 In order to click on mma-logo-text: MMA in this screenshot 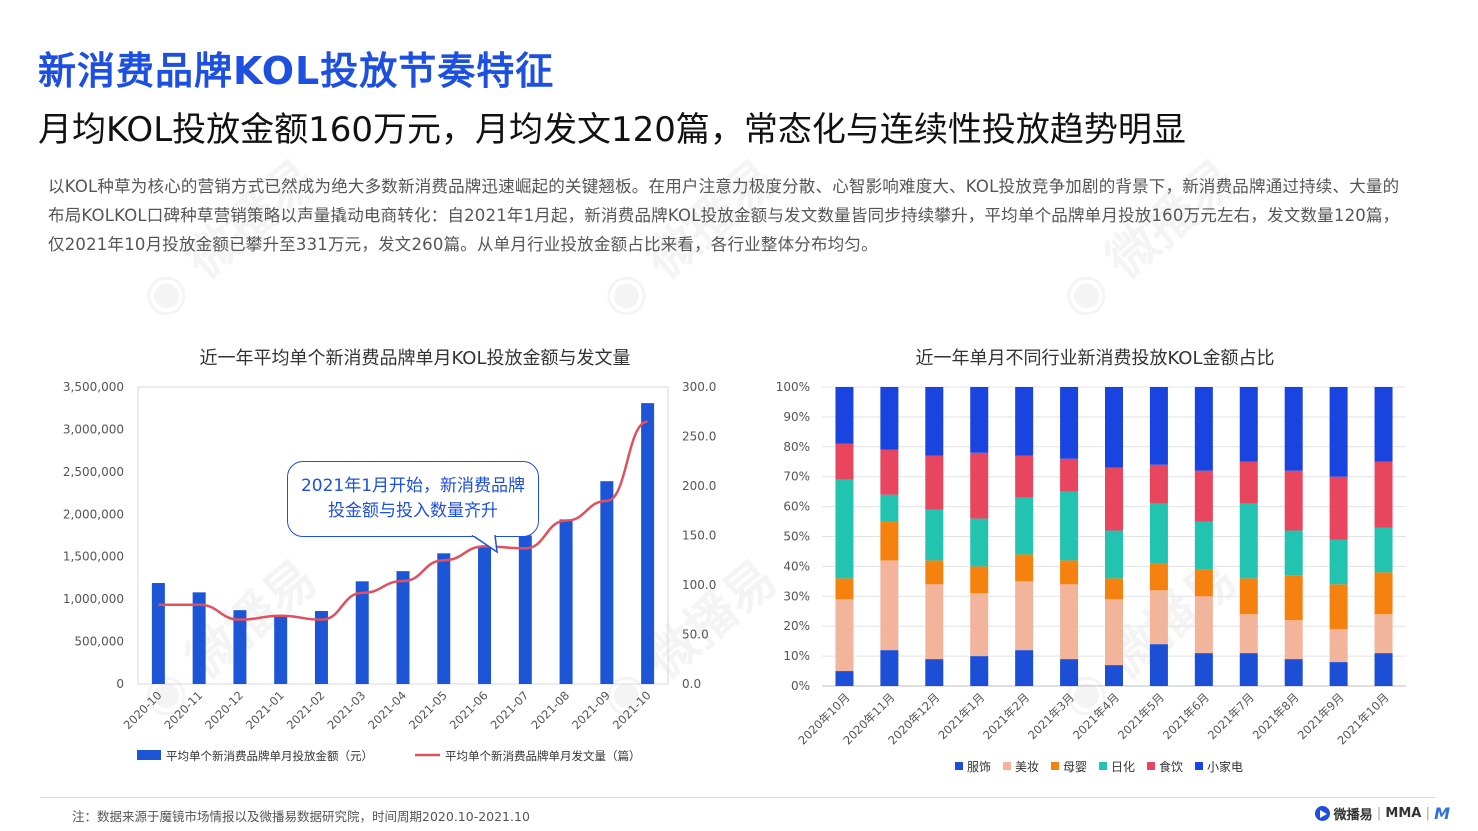, I will do `click(1403, 813)`.